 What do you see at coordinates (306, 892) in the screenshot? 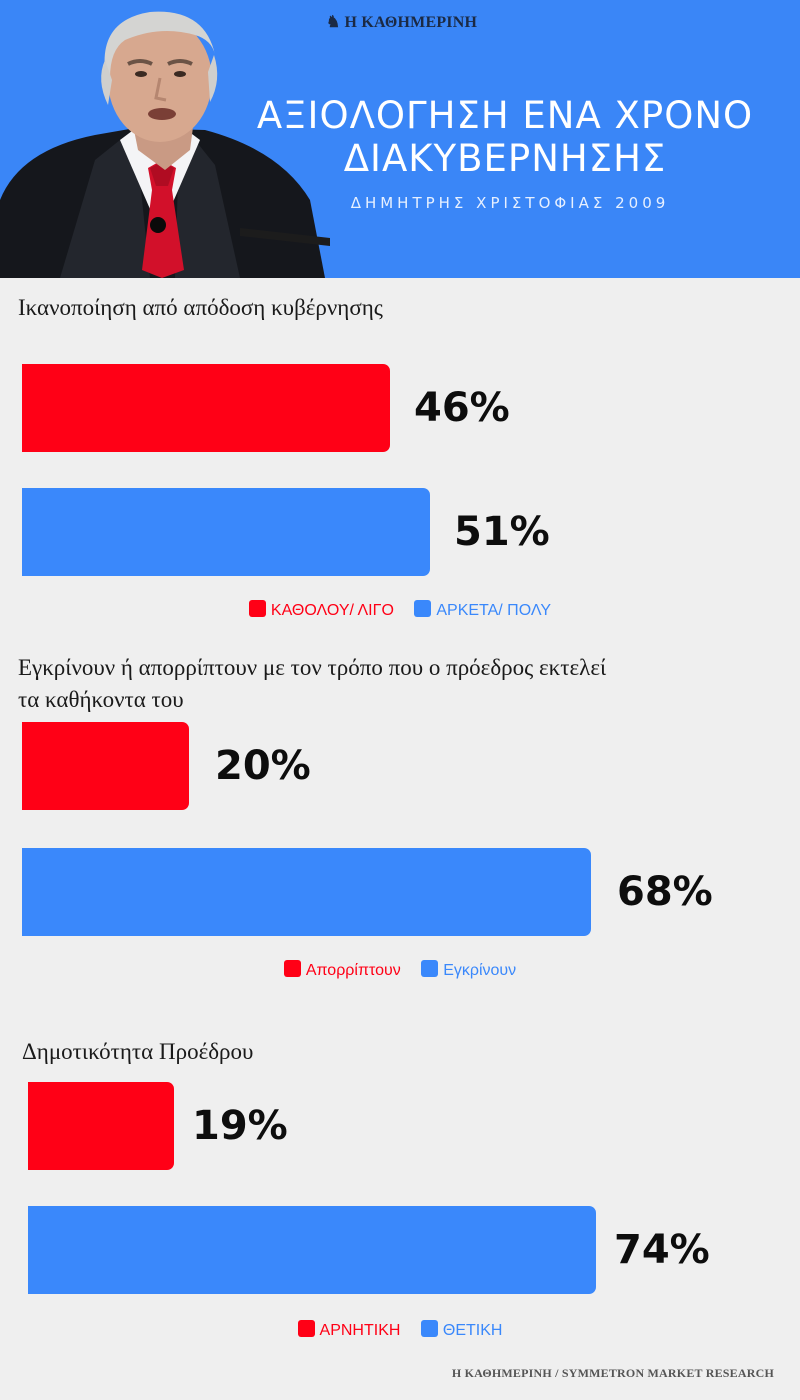
I see `chart-2-bar-positive` at bounding box center [306, 892].